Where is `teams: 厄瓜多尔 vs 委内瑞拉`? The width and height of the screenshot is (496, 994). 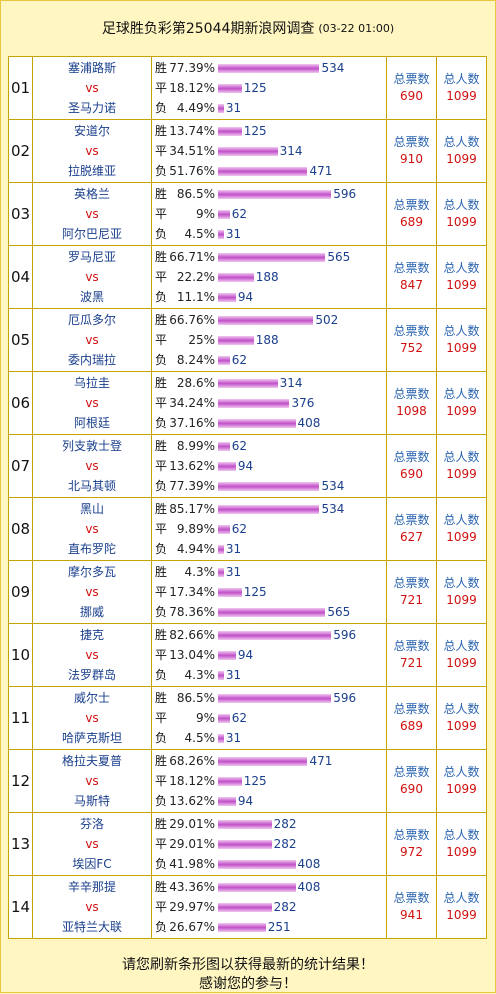 teams: 厄瓜多尔 vs 委内瑞拉 is located at coordinates (92, 340).